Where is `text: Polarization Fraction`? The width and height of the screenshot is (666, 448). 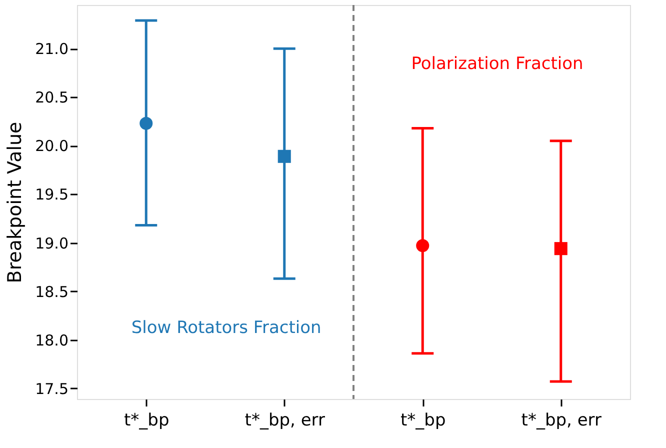 text: Polarization Fraction is located at coordinates (497, 64).